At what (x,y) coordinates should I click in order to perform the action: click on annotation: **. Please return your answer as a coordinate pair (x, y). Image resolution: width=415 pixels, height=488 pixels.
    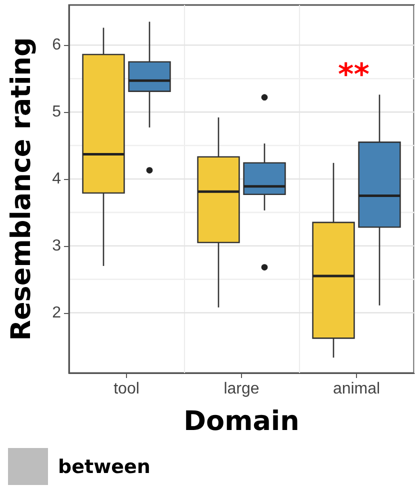
    Looking at the image, I should click on (354, 75).